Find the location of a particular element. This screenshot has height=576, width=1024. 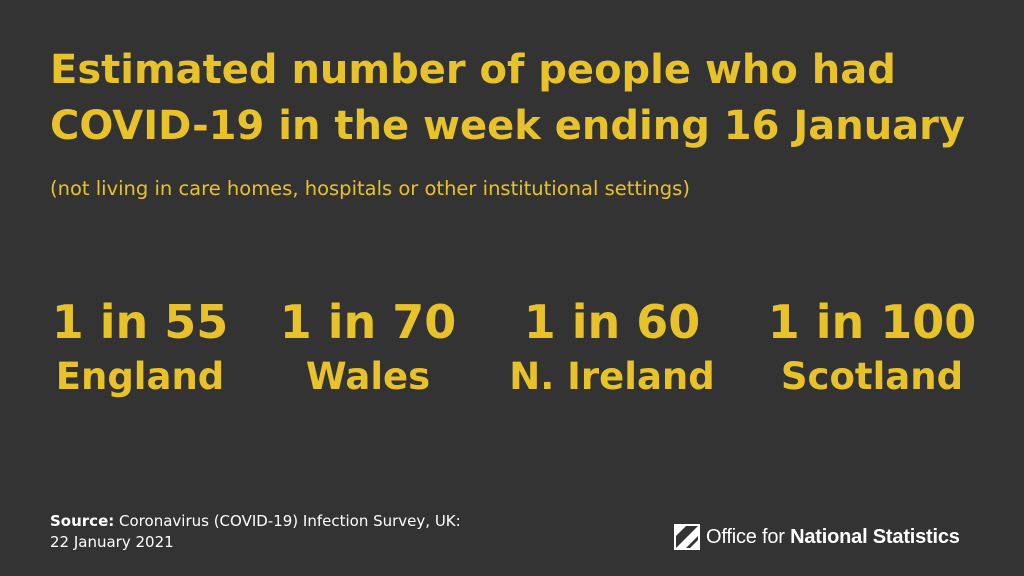

stat-scotland: 1 in 100 Scotland is located at coordinates (872, 345).